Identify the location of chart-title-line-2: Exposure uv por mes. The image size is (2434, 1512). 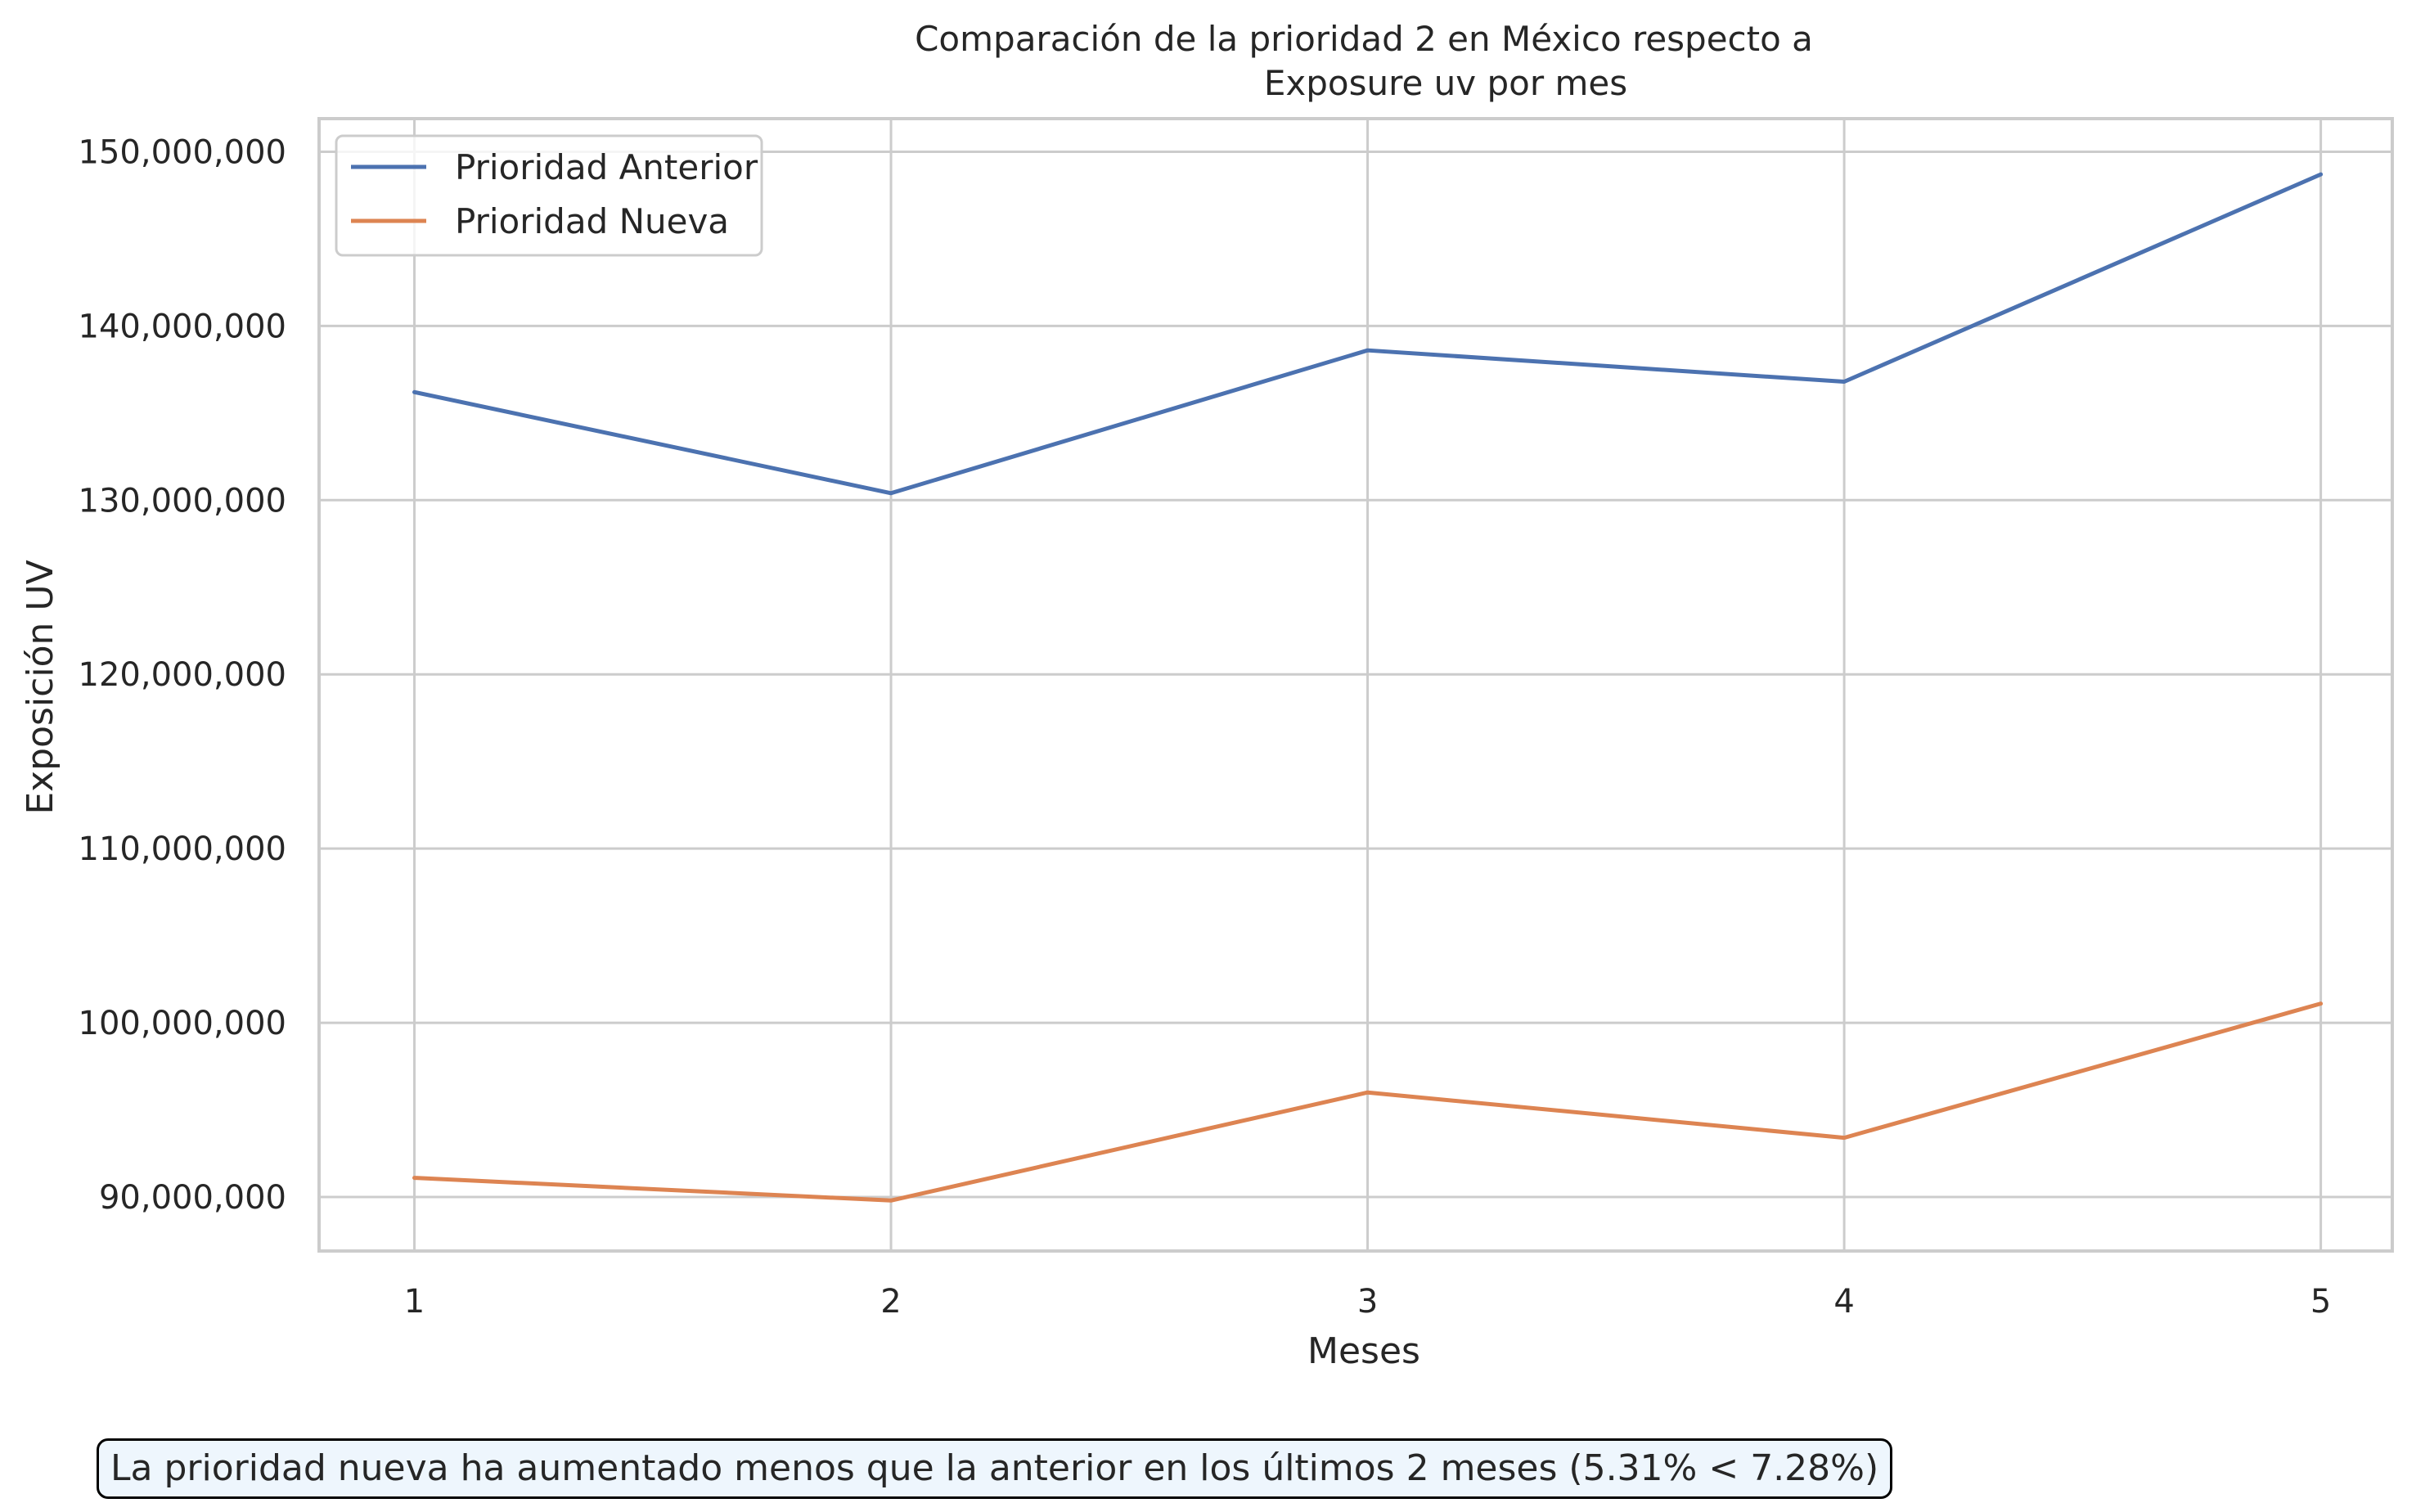
(1445, 83).